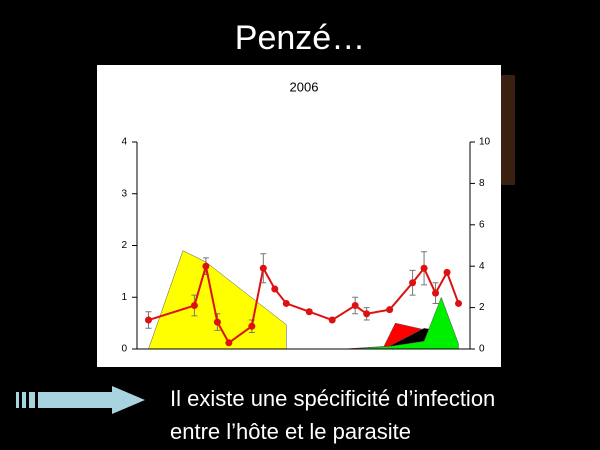  I want to click on y2-tick-label: 10, so click(485, 142).